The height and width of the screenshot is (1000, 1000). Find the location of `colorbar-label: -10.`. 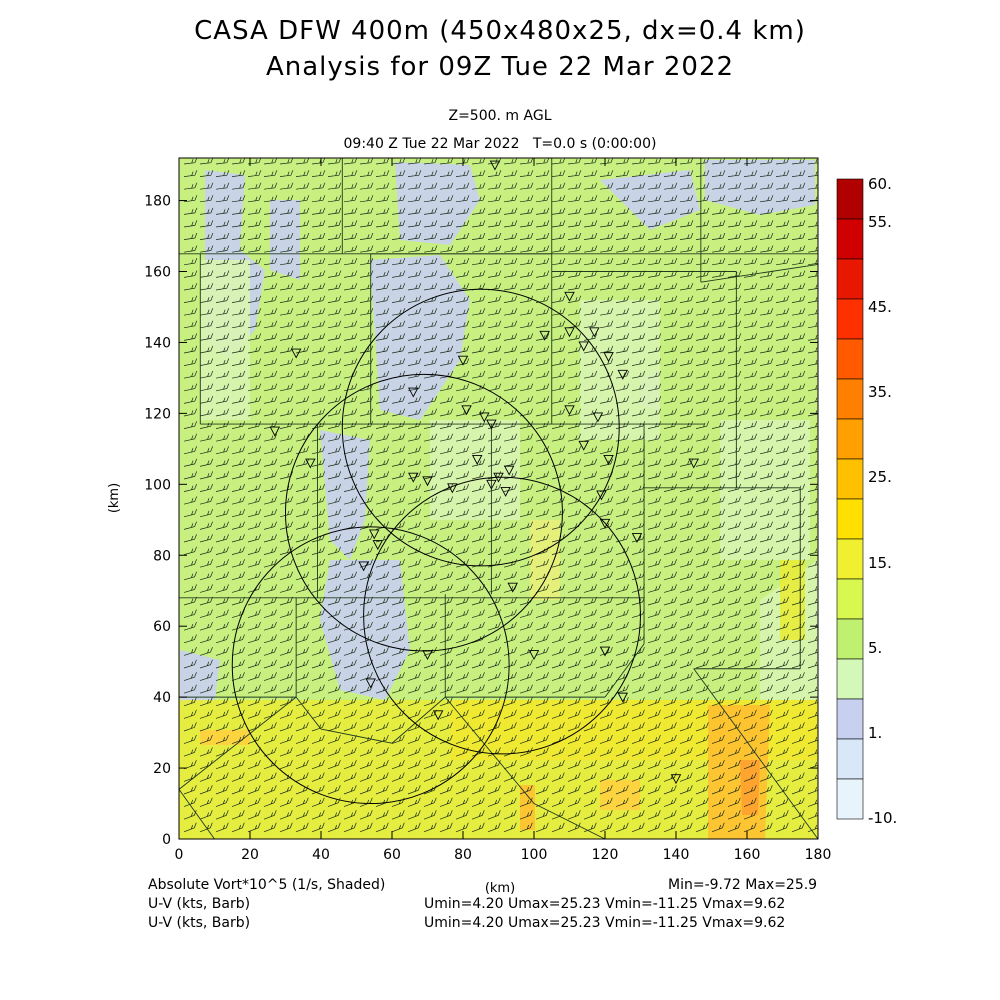

colorbar-label: -10. is located at coordinates (882, 818).